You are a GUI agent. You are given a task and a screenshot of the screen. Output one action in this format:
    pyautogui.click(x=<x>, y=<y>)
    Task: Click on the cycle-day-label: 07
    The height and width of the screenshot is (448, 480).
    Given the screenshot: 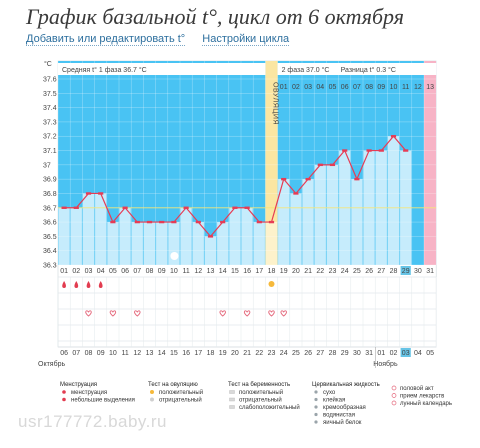 What is the action you would take?
    pyautogui.click(x=137, y=271)
    